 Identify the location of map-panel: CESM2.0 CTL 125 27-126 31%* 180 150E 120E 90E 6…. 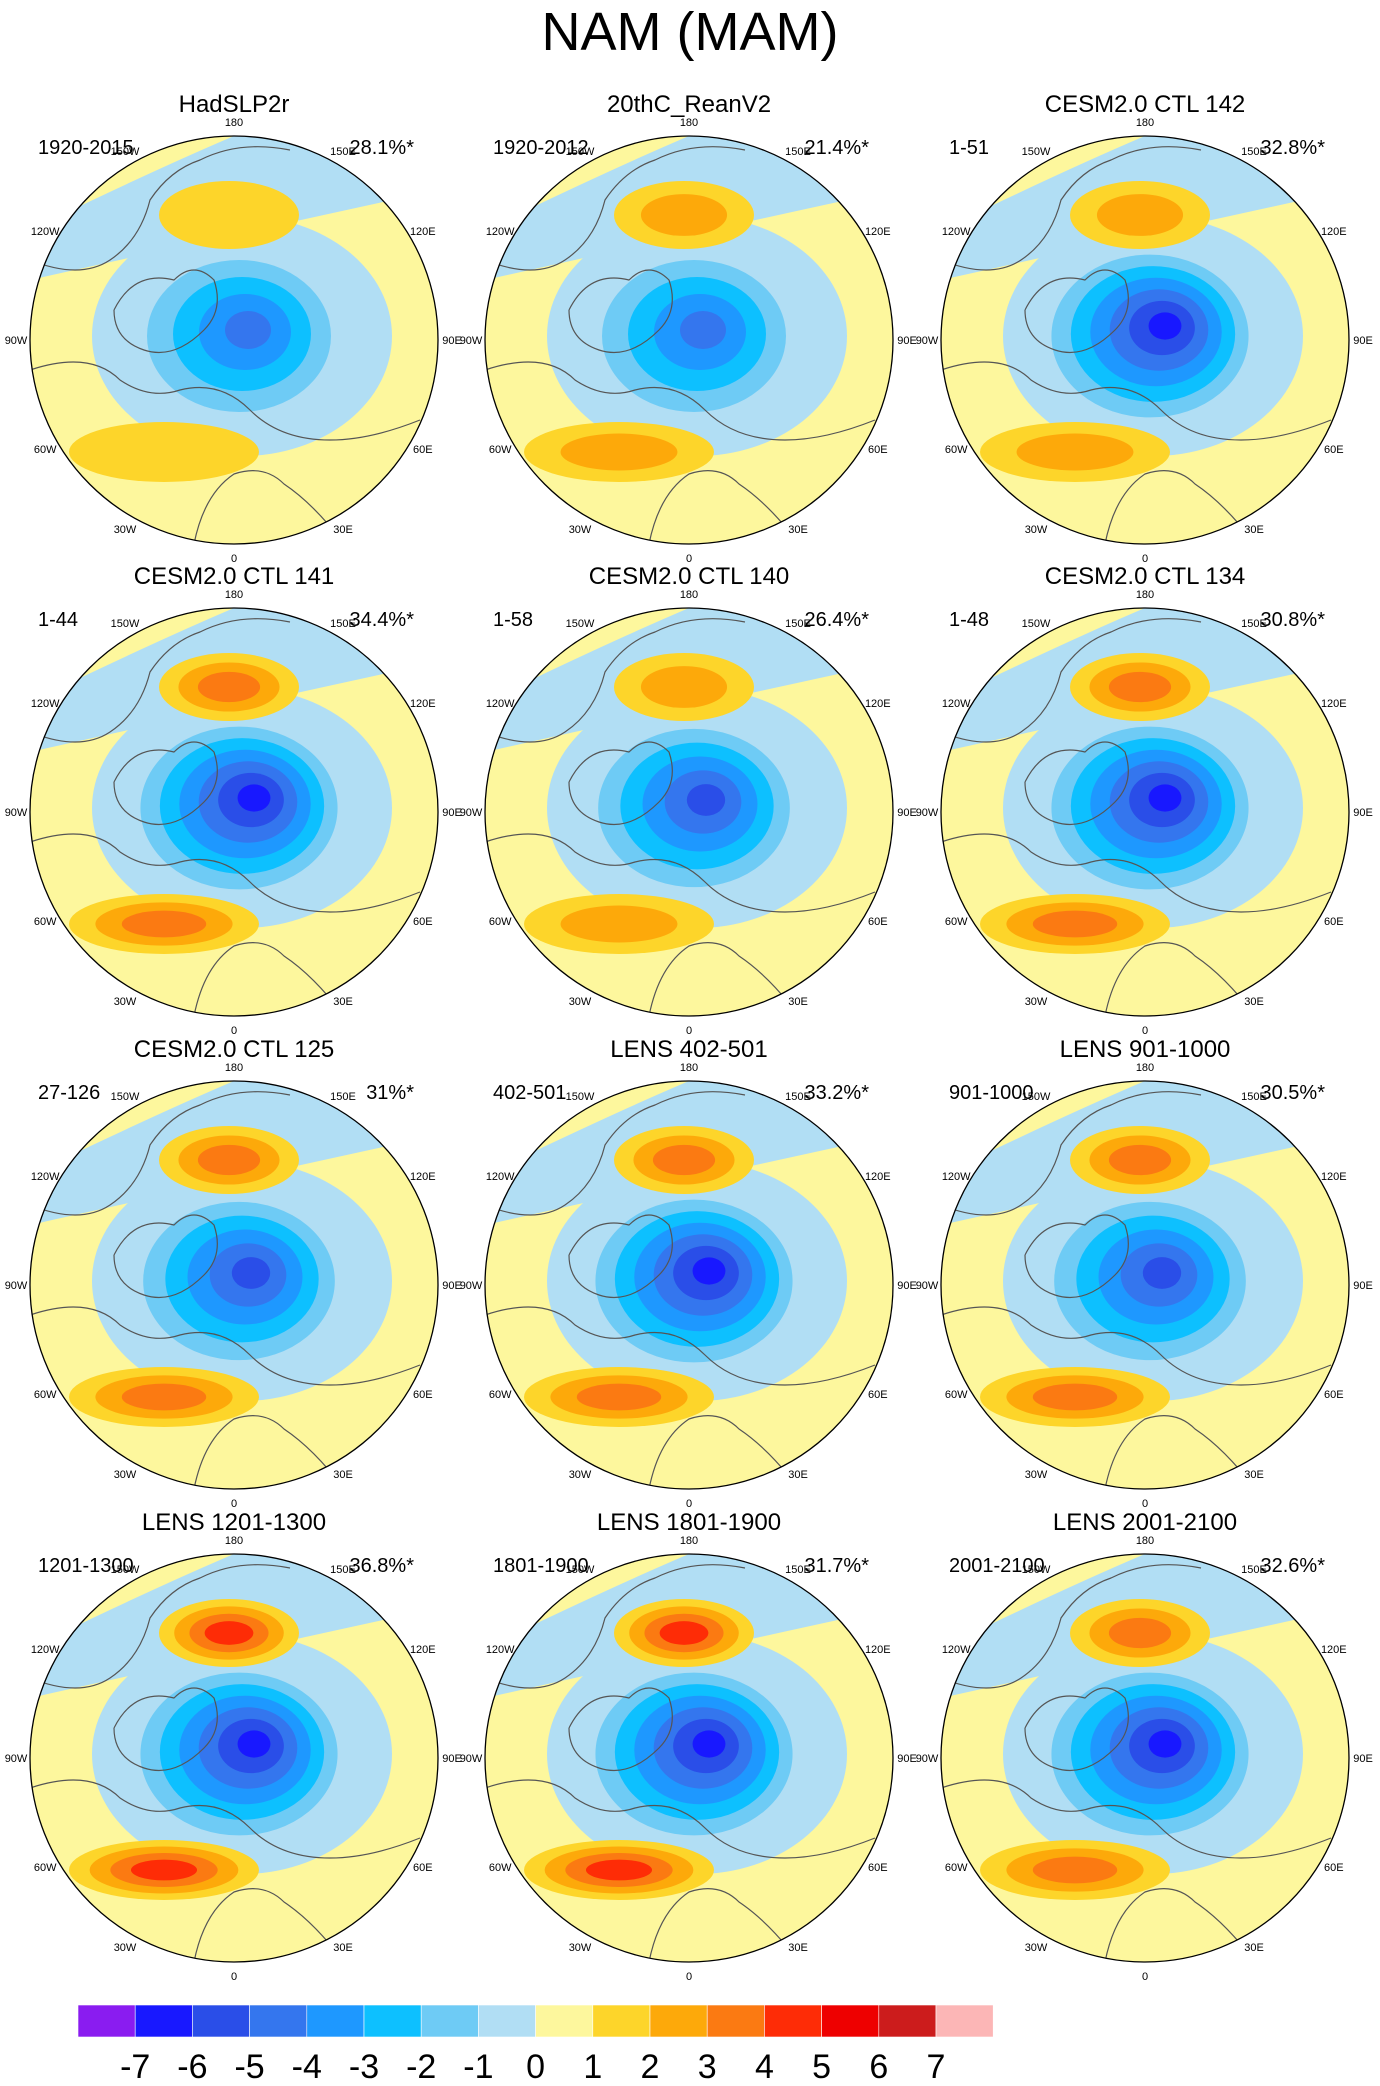
(233, 1273).